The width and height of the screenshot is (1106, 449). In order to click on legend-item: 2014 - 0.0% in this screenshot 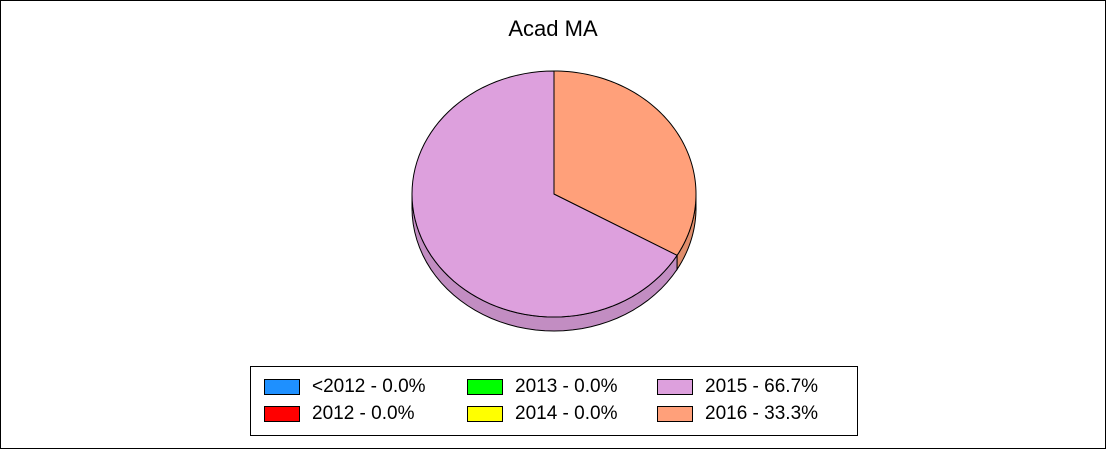, I will do `click(542, 414)`.